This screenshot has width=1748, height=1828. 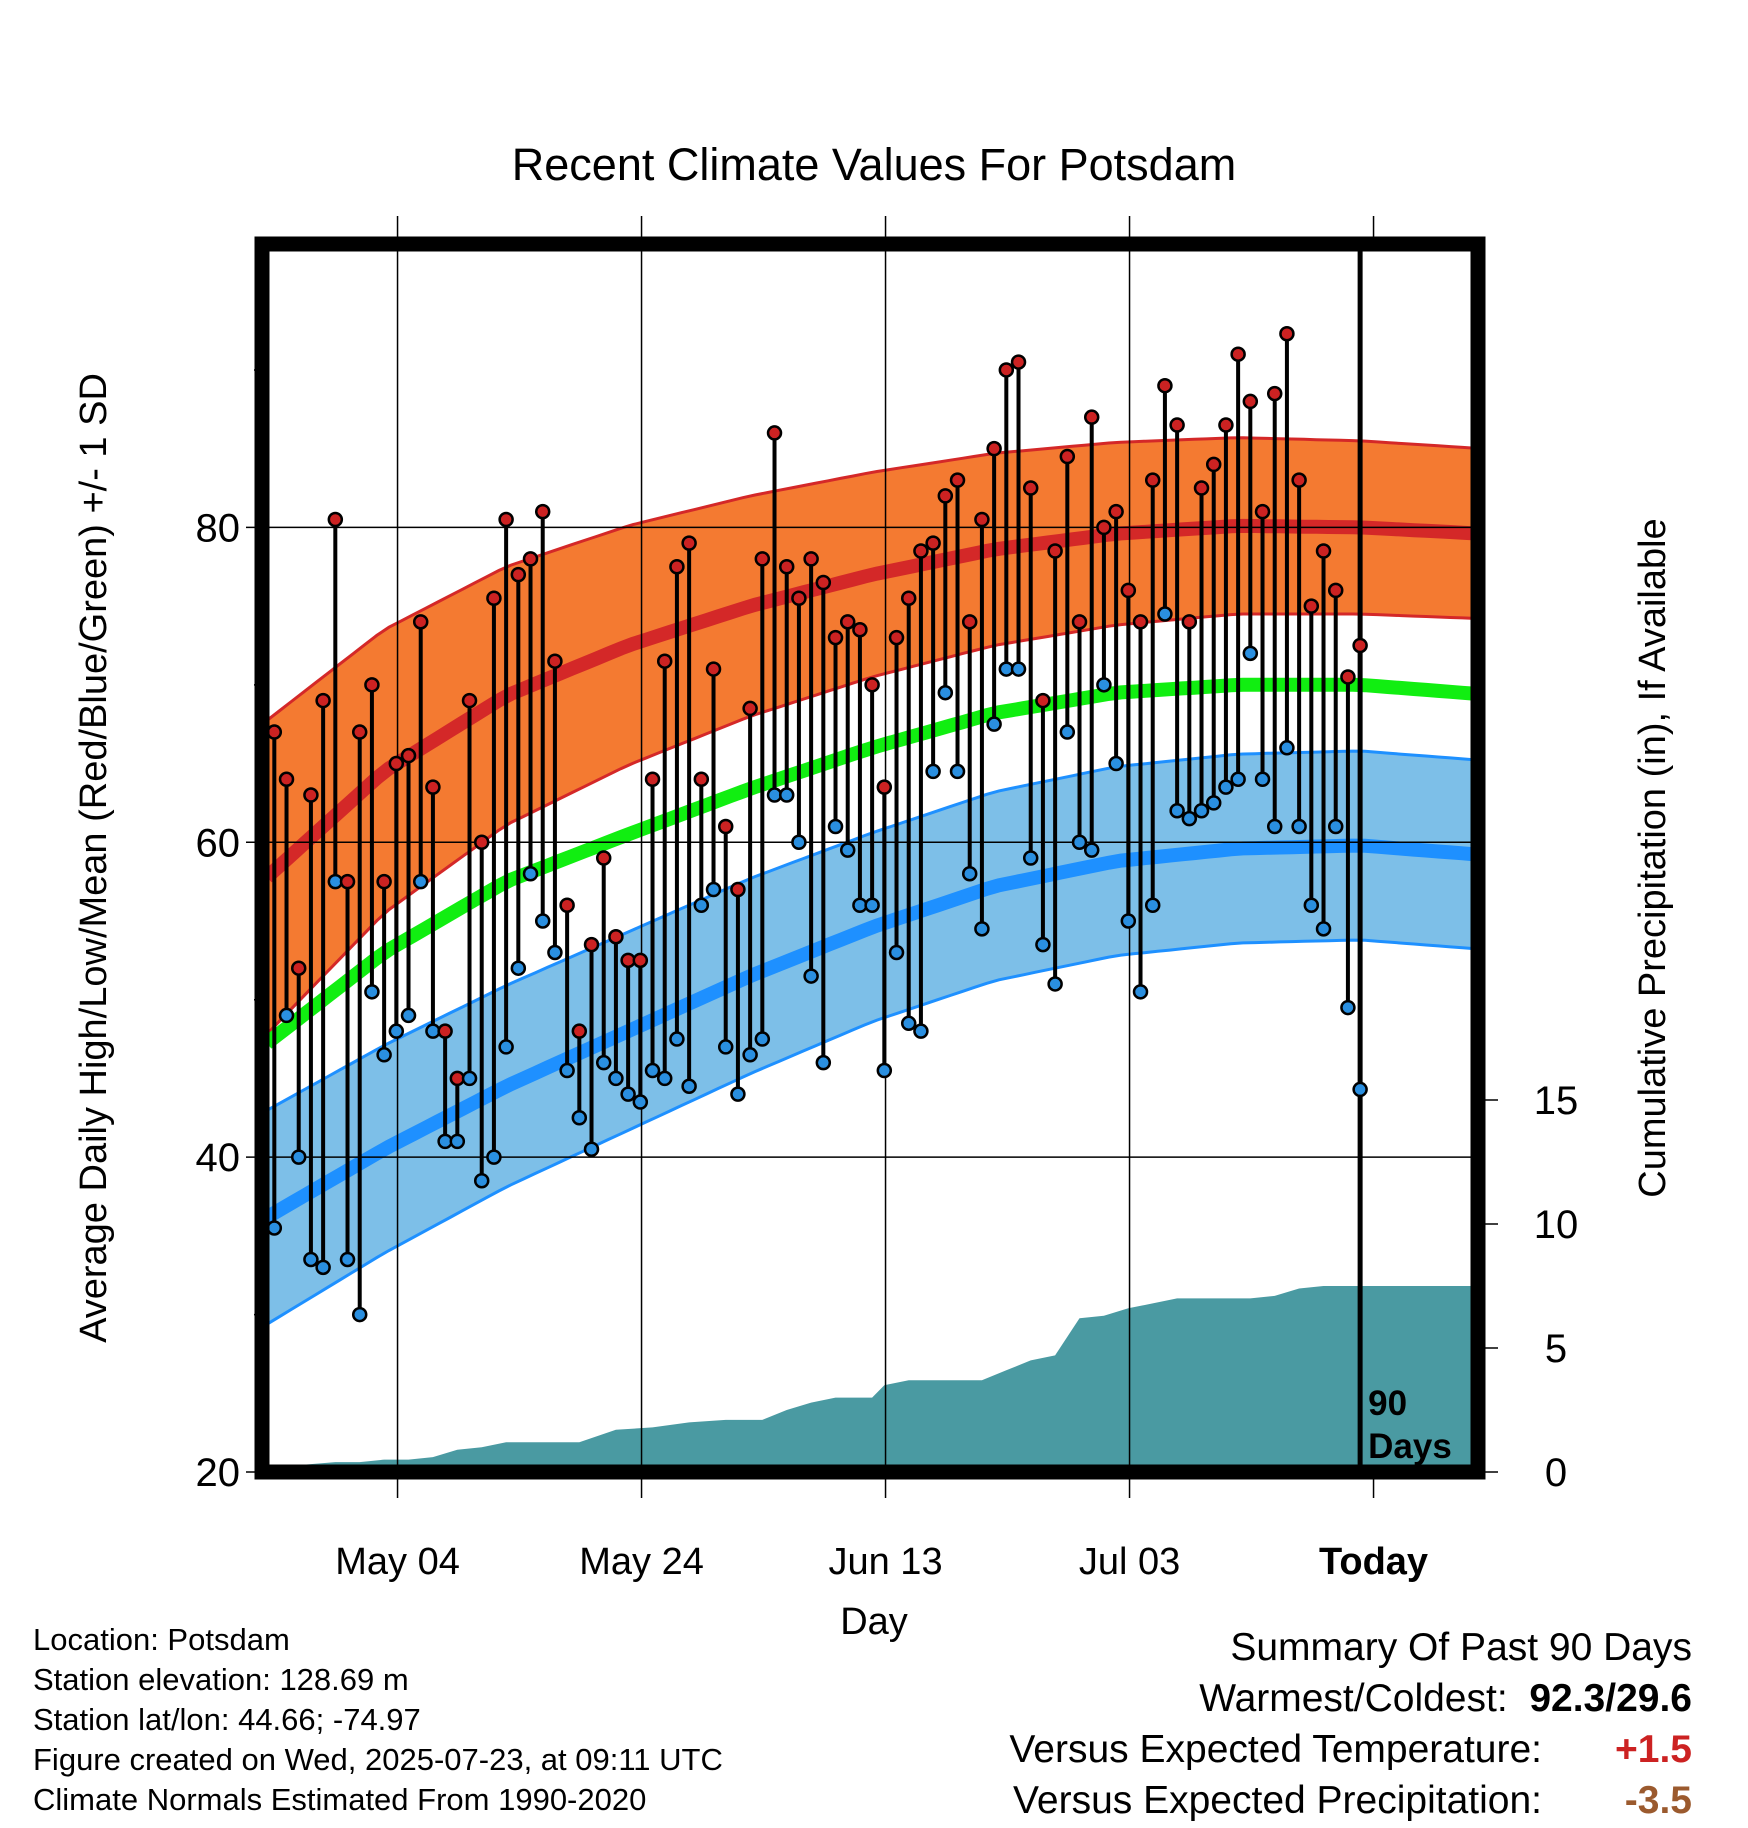 I want to click on precip-label: Versus Expected Precipitation:, so click(x=1277, y=1800).